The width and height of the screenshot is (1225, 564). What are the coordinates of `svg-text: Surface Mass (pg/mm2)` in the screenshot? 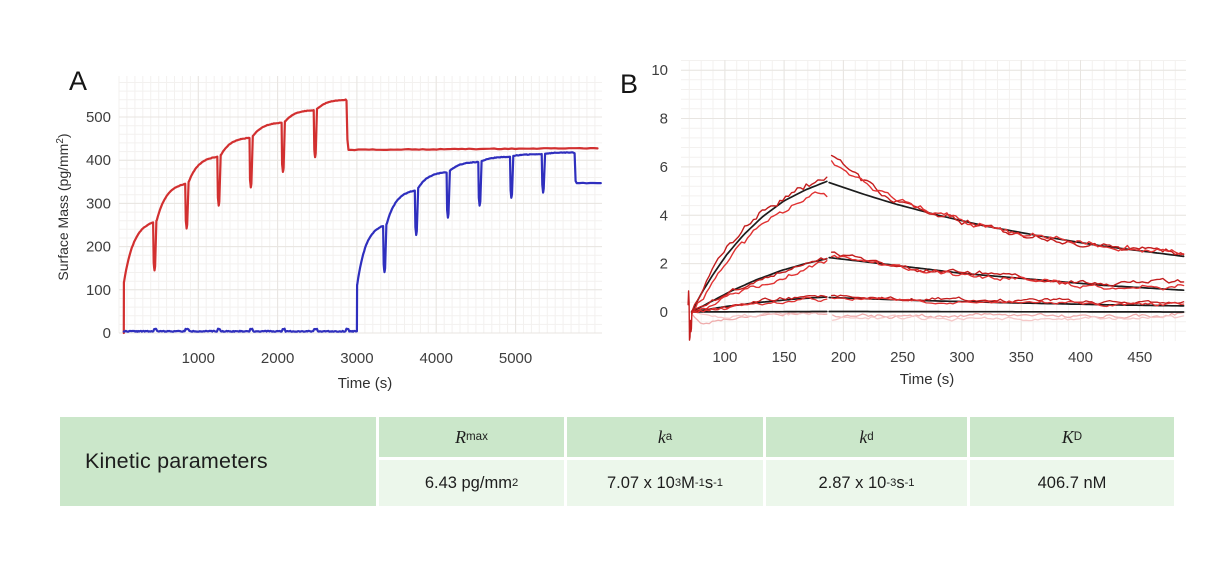 It's located at (63, 206).